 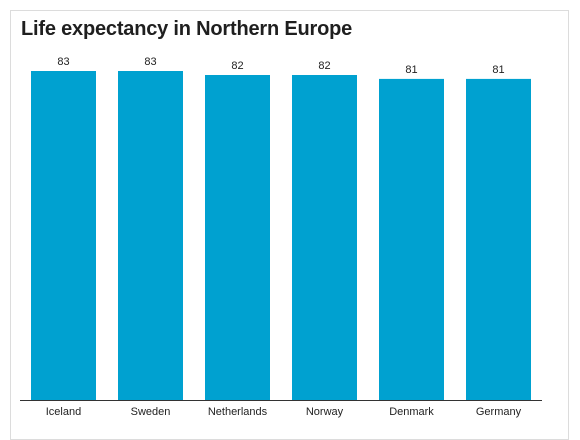 I want to click on value-label-germany: 81, so click(x=498, y=70).